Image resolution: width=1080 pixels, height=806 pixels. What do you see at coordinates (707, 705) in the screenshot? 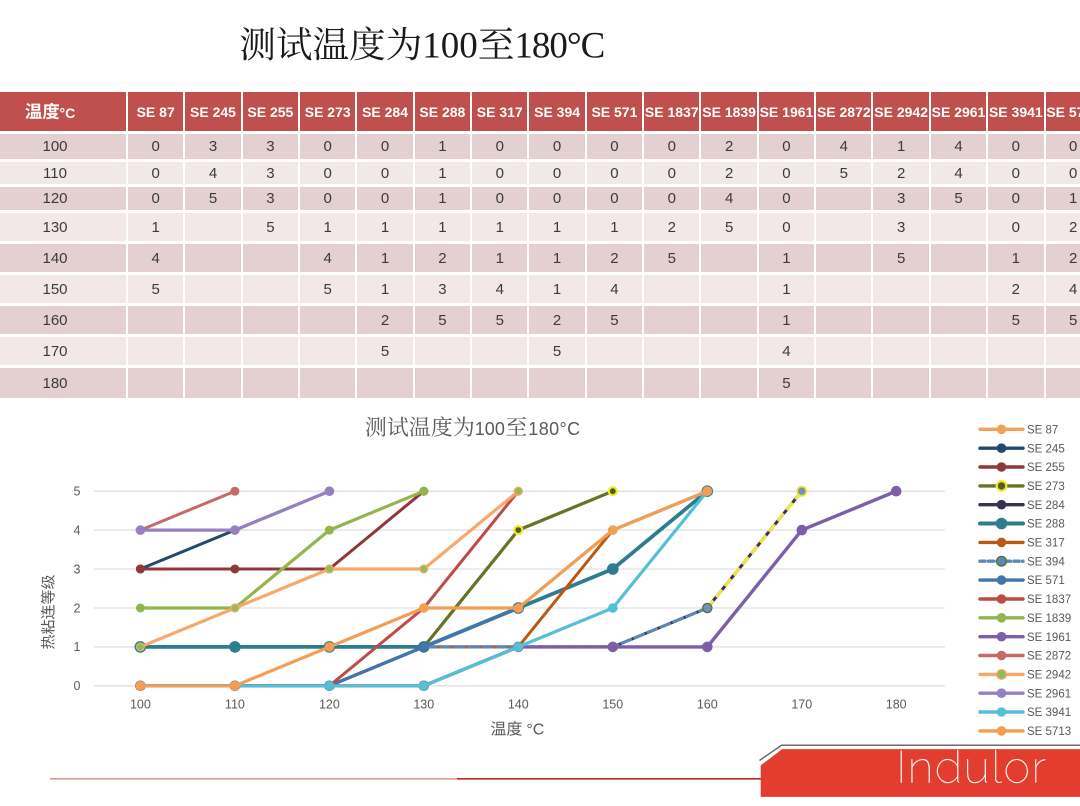
I see `svg-text: 160` at bounding box center [707, 705].